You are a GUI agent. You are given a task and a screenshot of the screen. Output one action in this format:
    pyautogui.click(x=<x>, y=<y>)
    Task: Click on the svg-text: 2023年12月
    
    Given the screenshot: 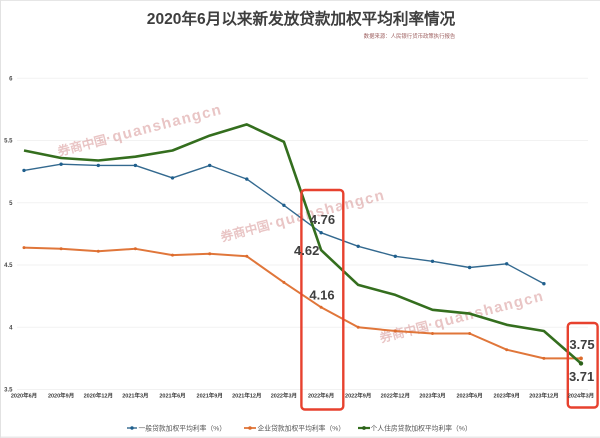 What is the action you would take?
    pyautogui.click(x=543, y=396)
    